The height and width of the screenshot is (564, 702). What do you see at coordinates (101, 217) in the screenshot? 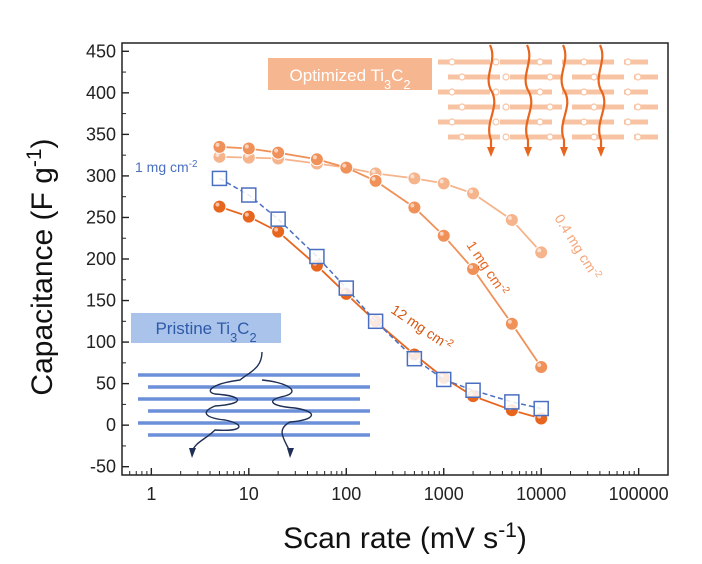
I see `y-tick-label: 250` at bounding box center [101, 217].